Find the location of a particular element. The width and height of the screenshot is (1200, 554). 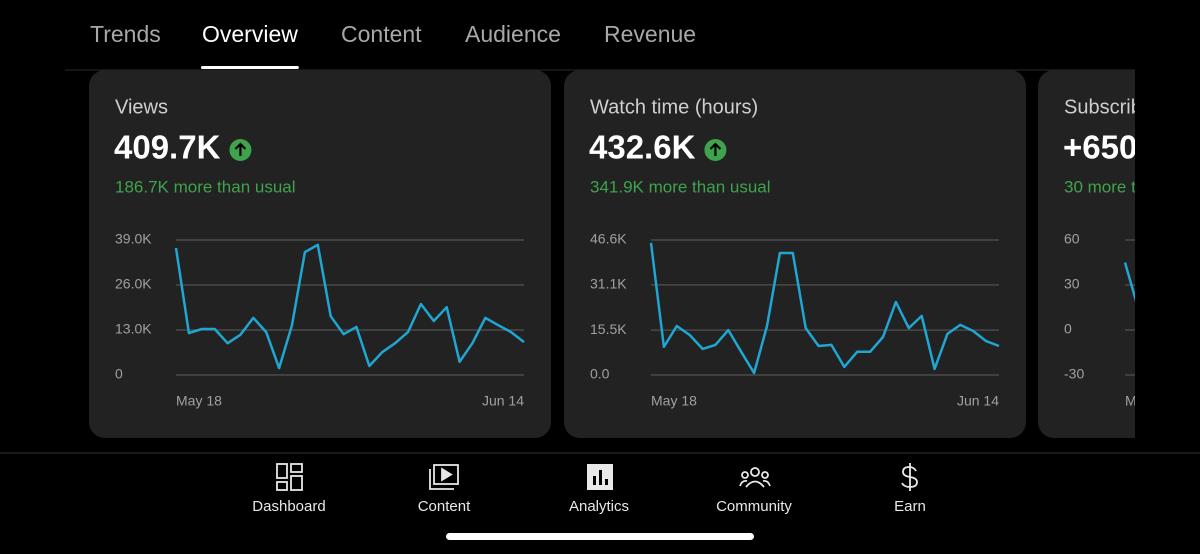

metric-card is located at coordinates (1119, 254).